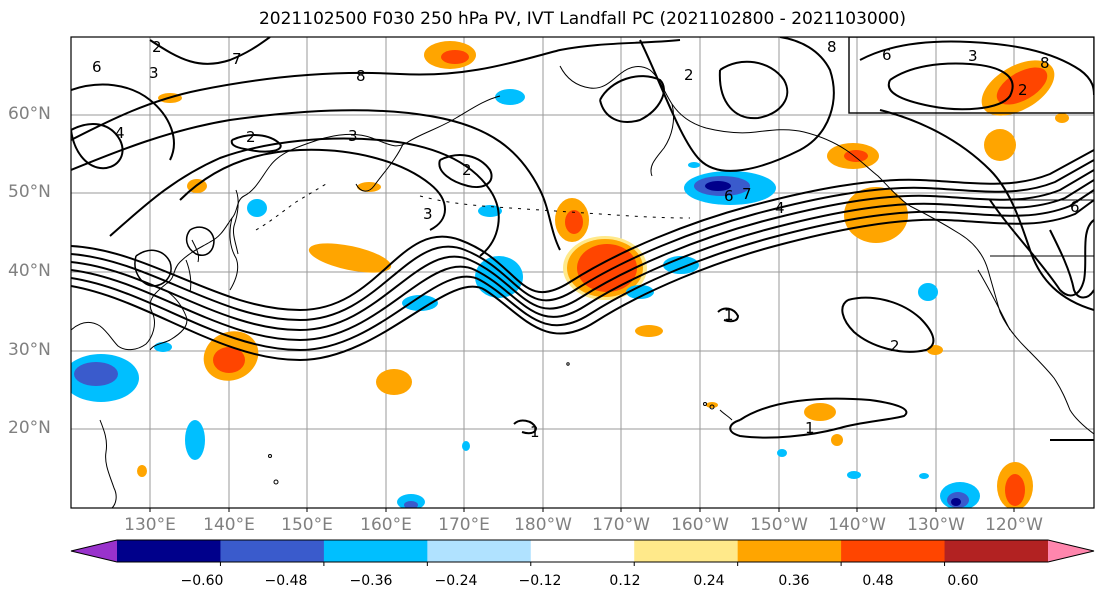 This screenshot has width=1105, height=601. What do you see at coordinates (286, 581) in the screenshot?
I see `colorbar-tick-label: −0.48` at bounding box center [286, 581].